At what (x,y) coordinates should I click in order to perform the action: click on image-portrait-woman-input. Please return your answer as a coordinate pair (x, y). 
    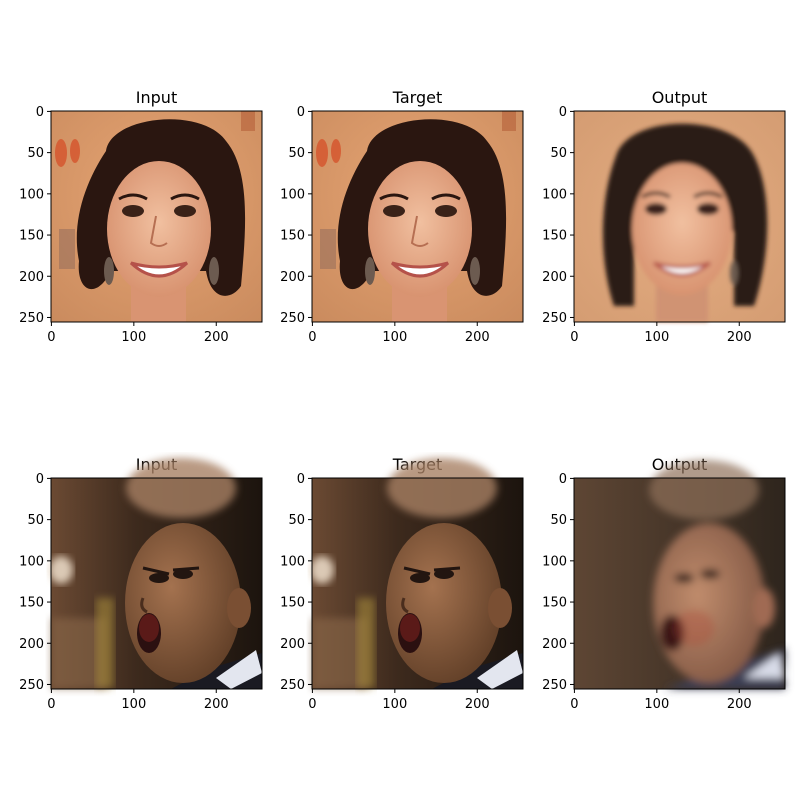
    Looking at the image, I should click on (156, 216).